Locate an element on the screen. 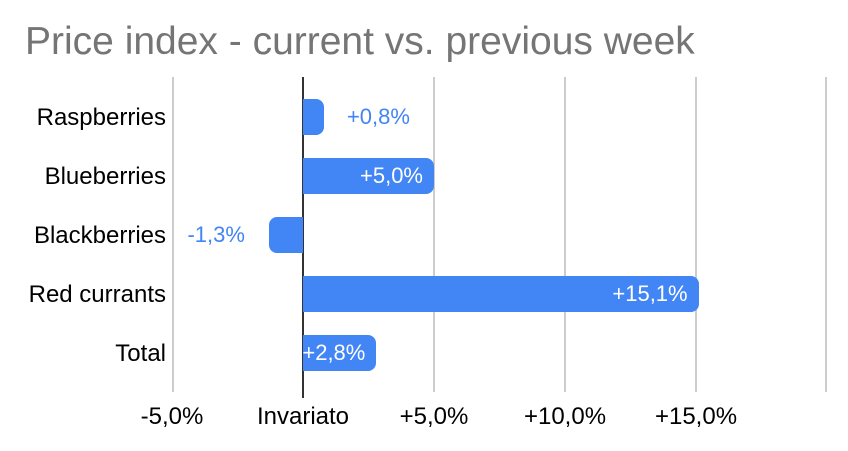 The height and width of the screenshot is (451, 848). bar-row: +0,8% is located at coordinates (499, 117).